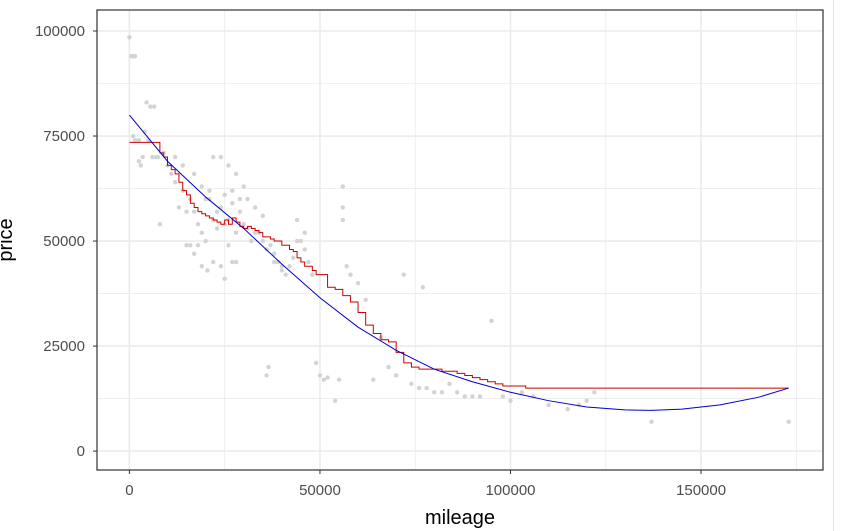  Describe the element at coordinates (320, 490) in the screenshot. I see `x-tick-label: 50000` at that location.